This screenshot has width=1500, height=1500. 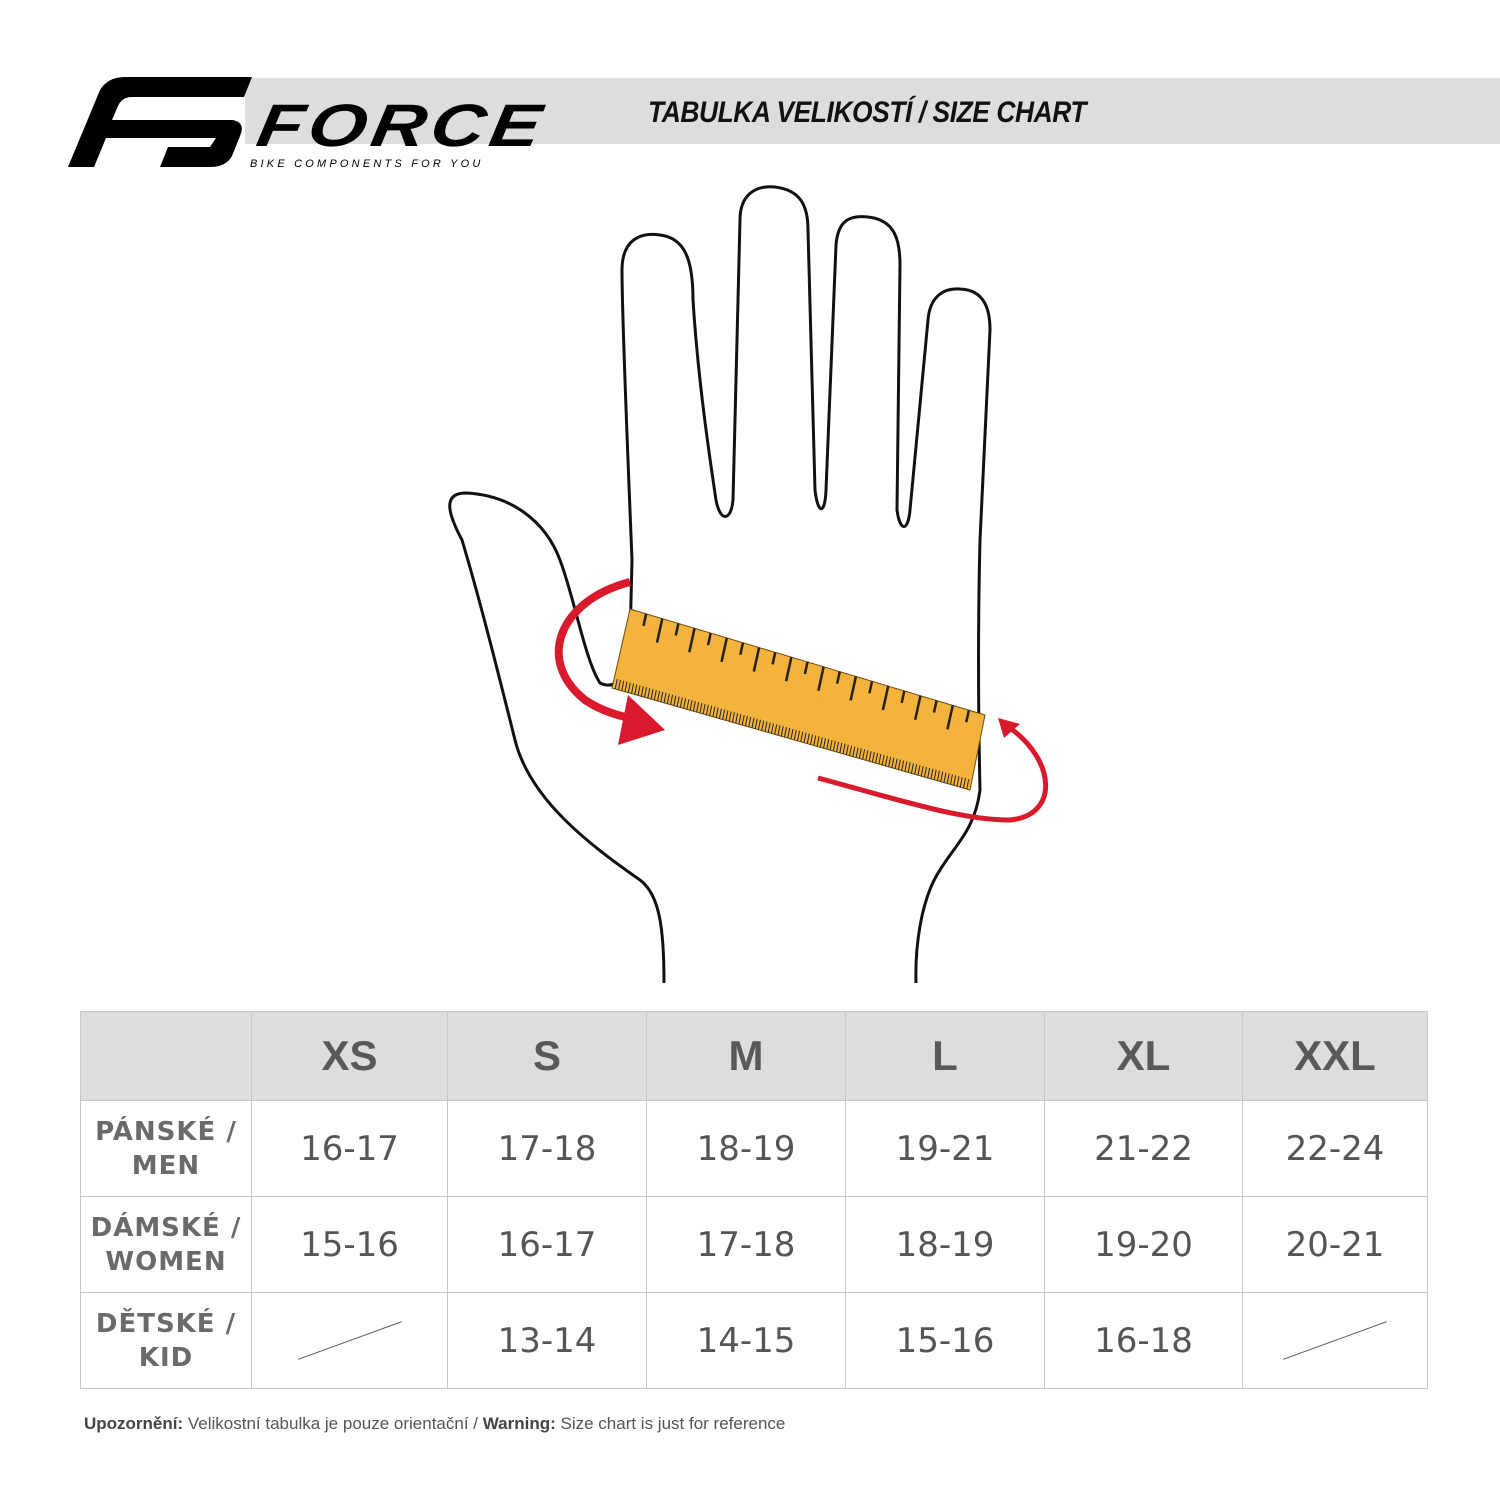 I want to click on note-text-en: Size chart is just for reference, so click(x=670, y=1423).